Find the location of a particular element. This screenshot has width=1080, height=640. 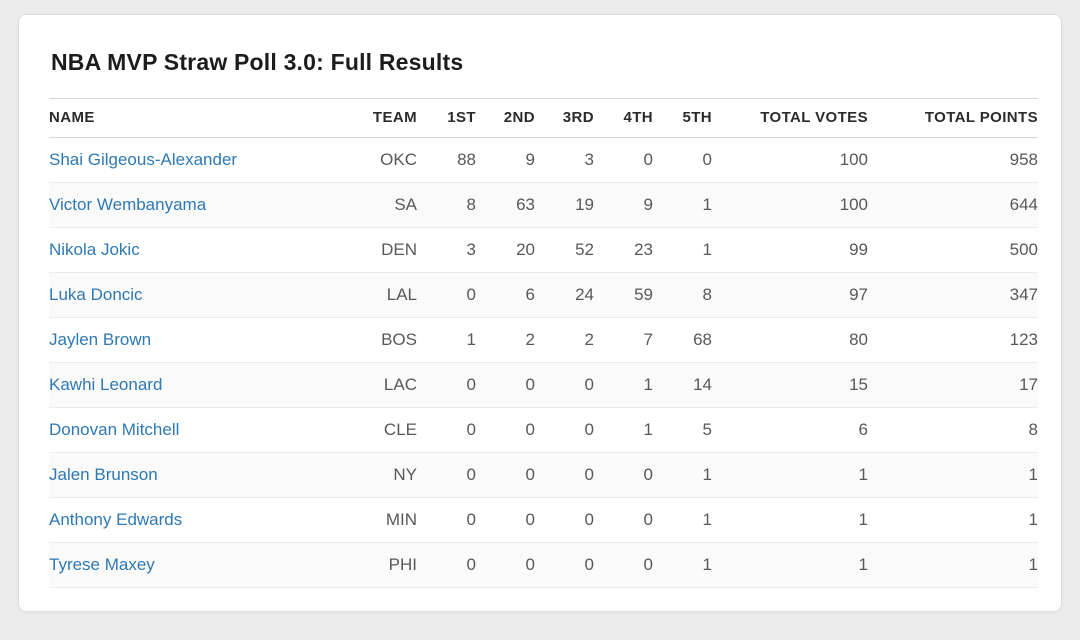

total-points-cell: 123 is located at coordinates (953, 340).